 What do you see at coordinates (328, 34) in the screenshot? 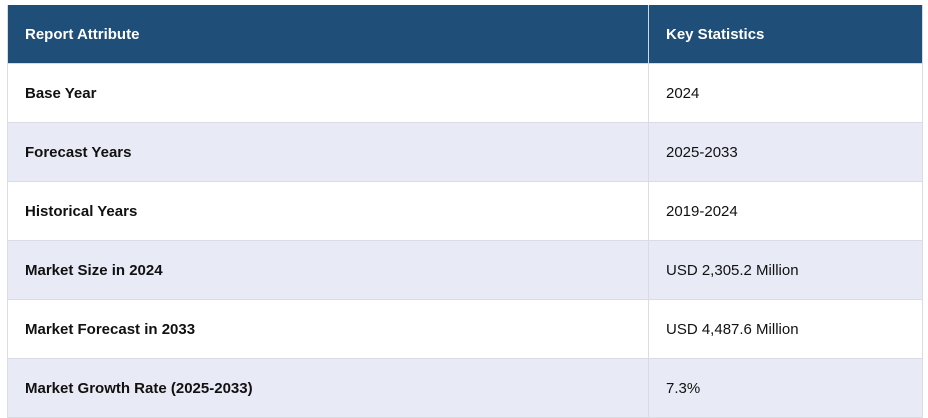
I see `column-header-report-attribute: Report Attribute` at bounding box center [328, 34].